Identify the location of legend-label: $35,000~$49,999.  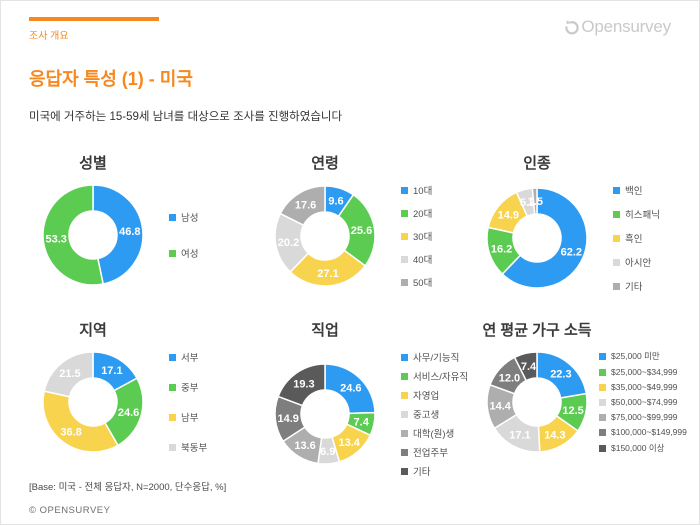
(644, 387).